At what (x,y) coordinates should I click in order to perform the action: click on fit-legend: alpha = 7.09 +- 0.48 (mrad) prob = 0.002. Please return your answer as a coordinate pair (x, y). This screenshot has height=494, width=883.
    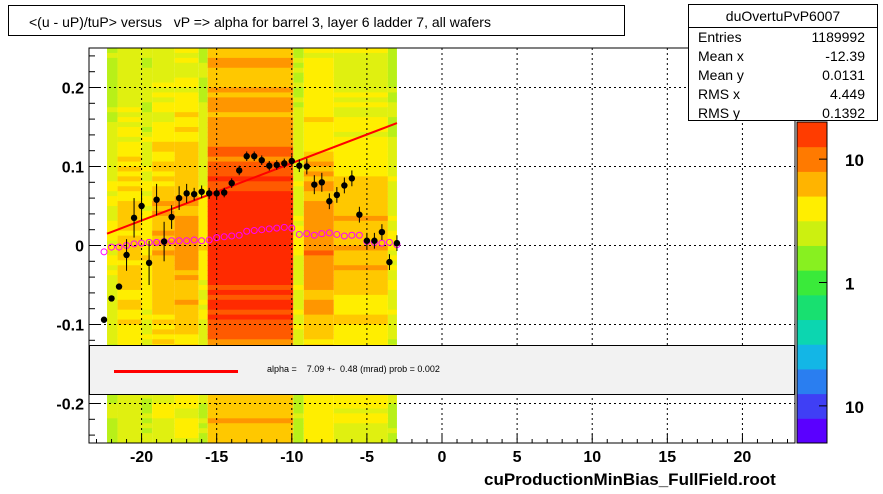
    Looking at the image, I should click on (442, 370).